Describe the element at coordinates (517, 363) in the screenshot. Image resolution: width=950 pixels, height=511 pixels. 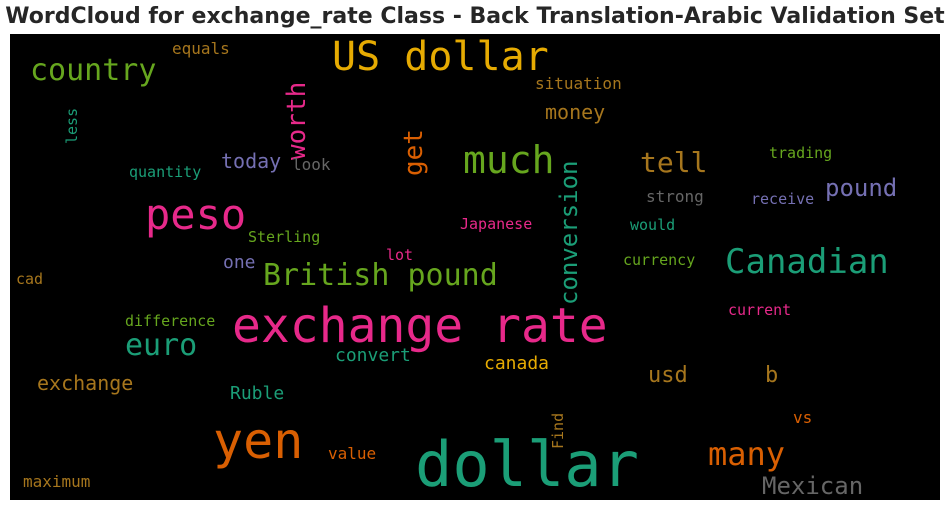
I see `word-canada: canada` at that location.